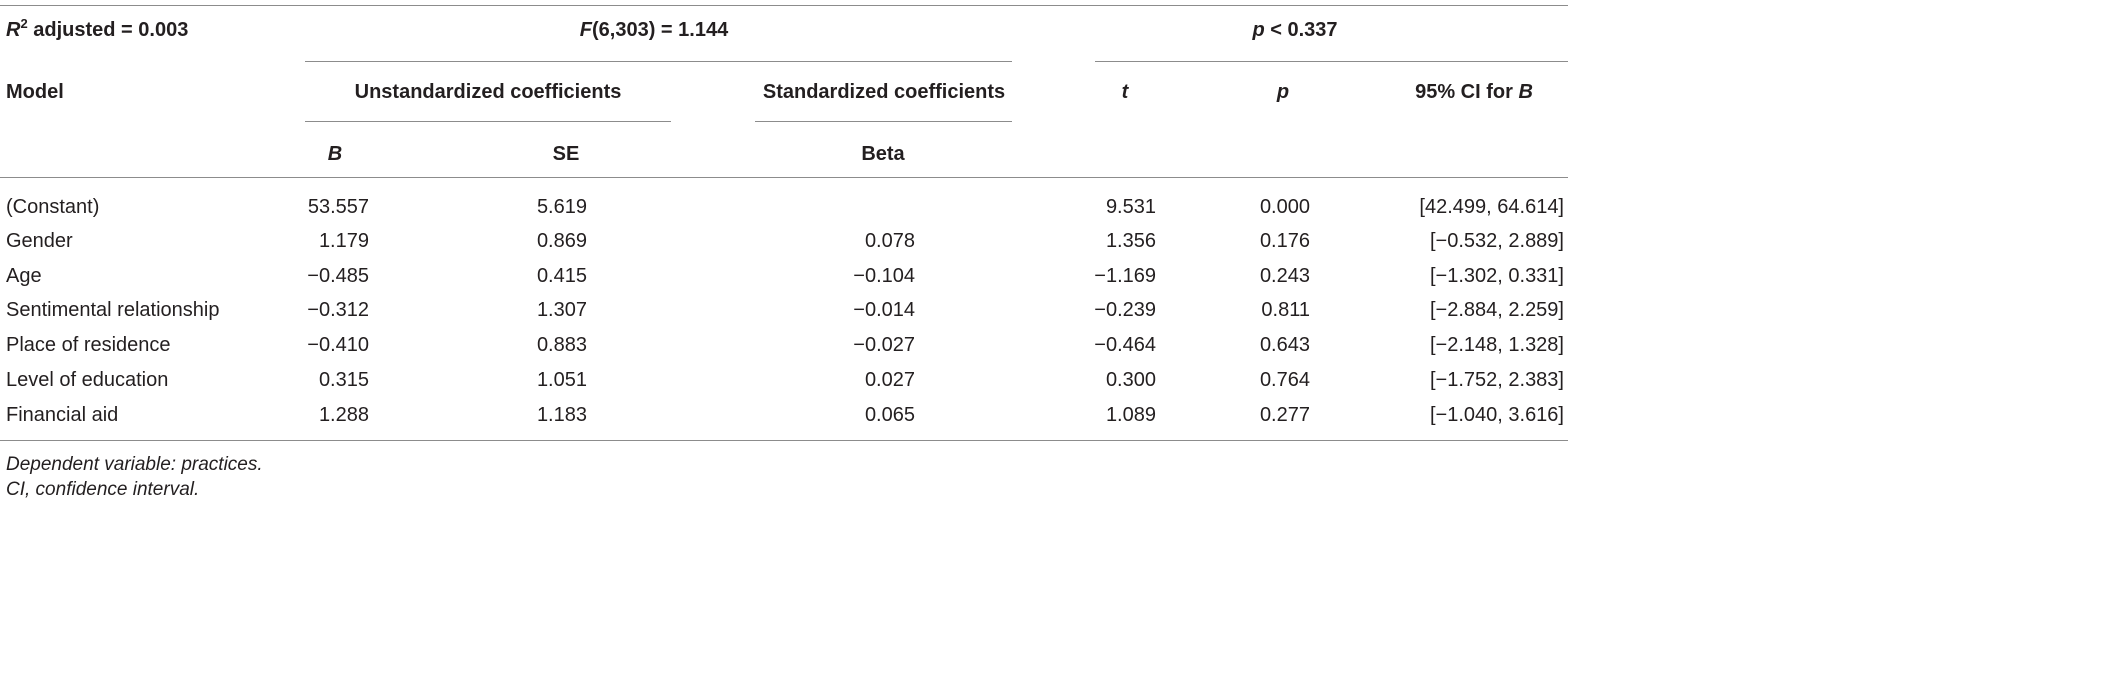 The height and width of the screenshot is (679, 2118). I want to click on table-bottom-rule, so click(784, 440).